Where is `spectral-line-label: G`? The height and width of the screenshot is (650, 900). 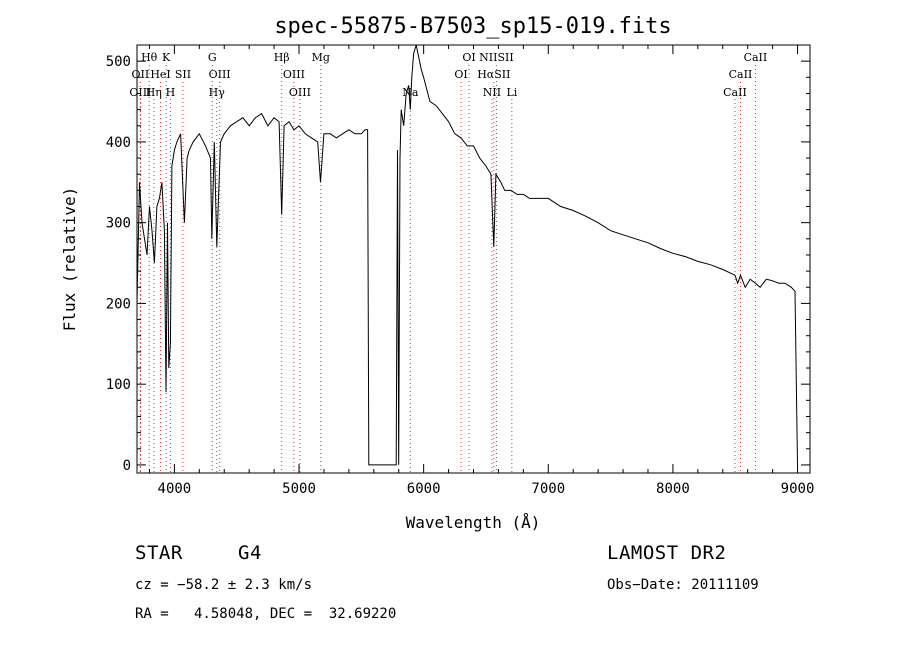
spectral-line-label: G is located at coordinates (212, 57).